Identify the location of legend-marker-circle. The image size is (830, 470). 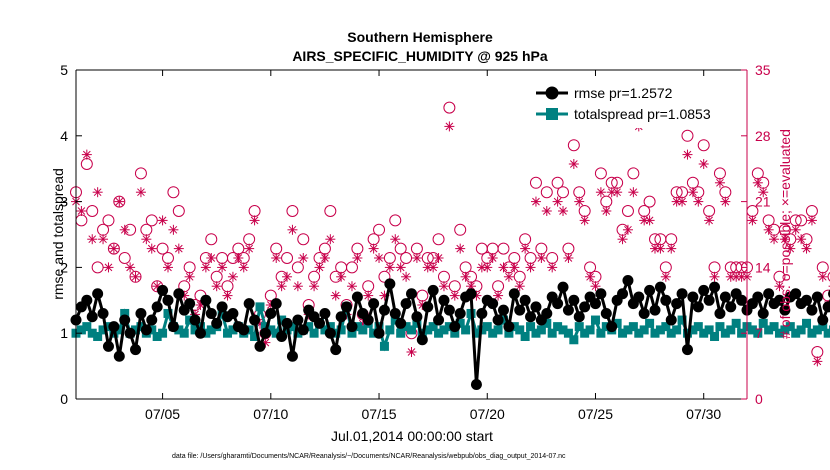
(552, 93).